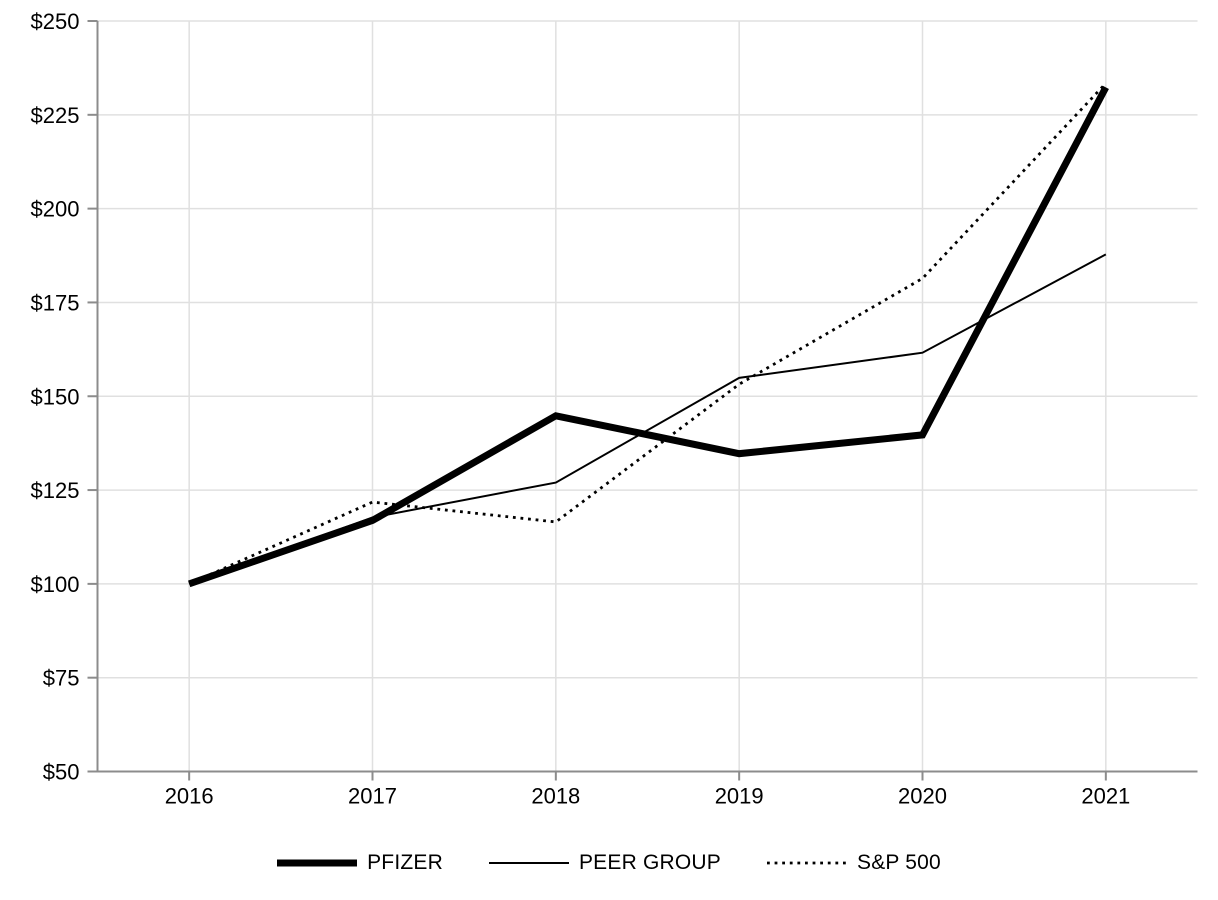 The image size is (1218, 900). I want to click on x-tick-label: 2020, so click(922, 796).